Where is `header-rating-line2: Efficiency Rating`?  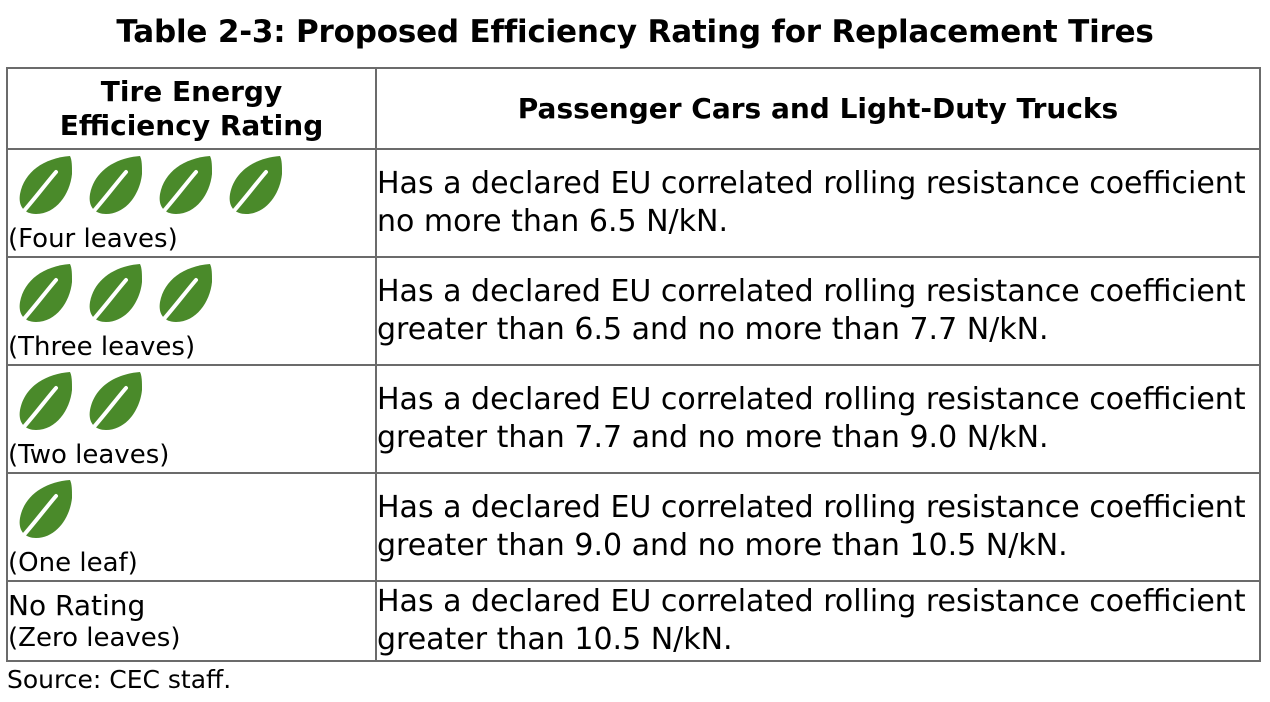
header-rating-line2: Efficiency Rating is located at coordinates (191, 125).